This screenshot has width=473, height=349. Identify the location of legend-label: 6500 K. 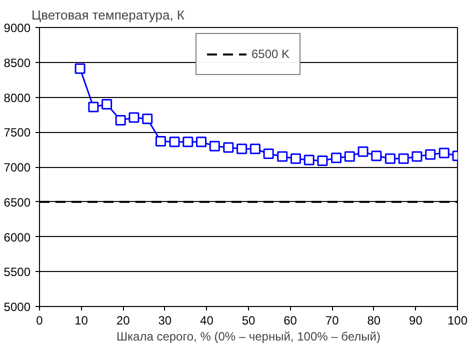
(270, 54).